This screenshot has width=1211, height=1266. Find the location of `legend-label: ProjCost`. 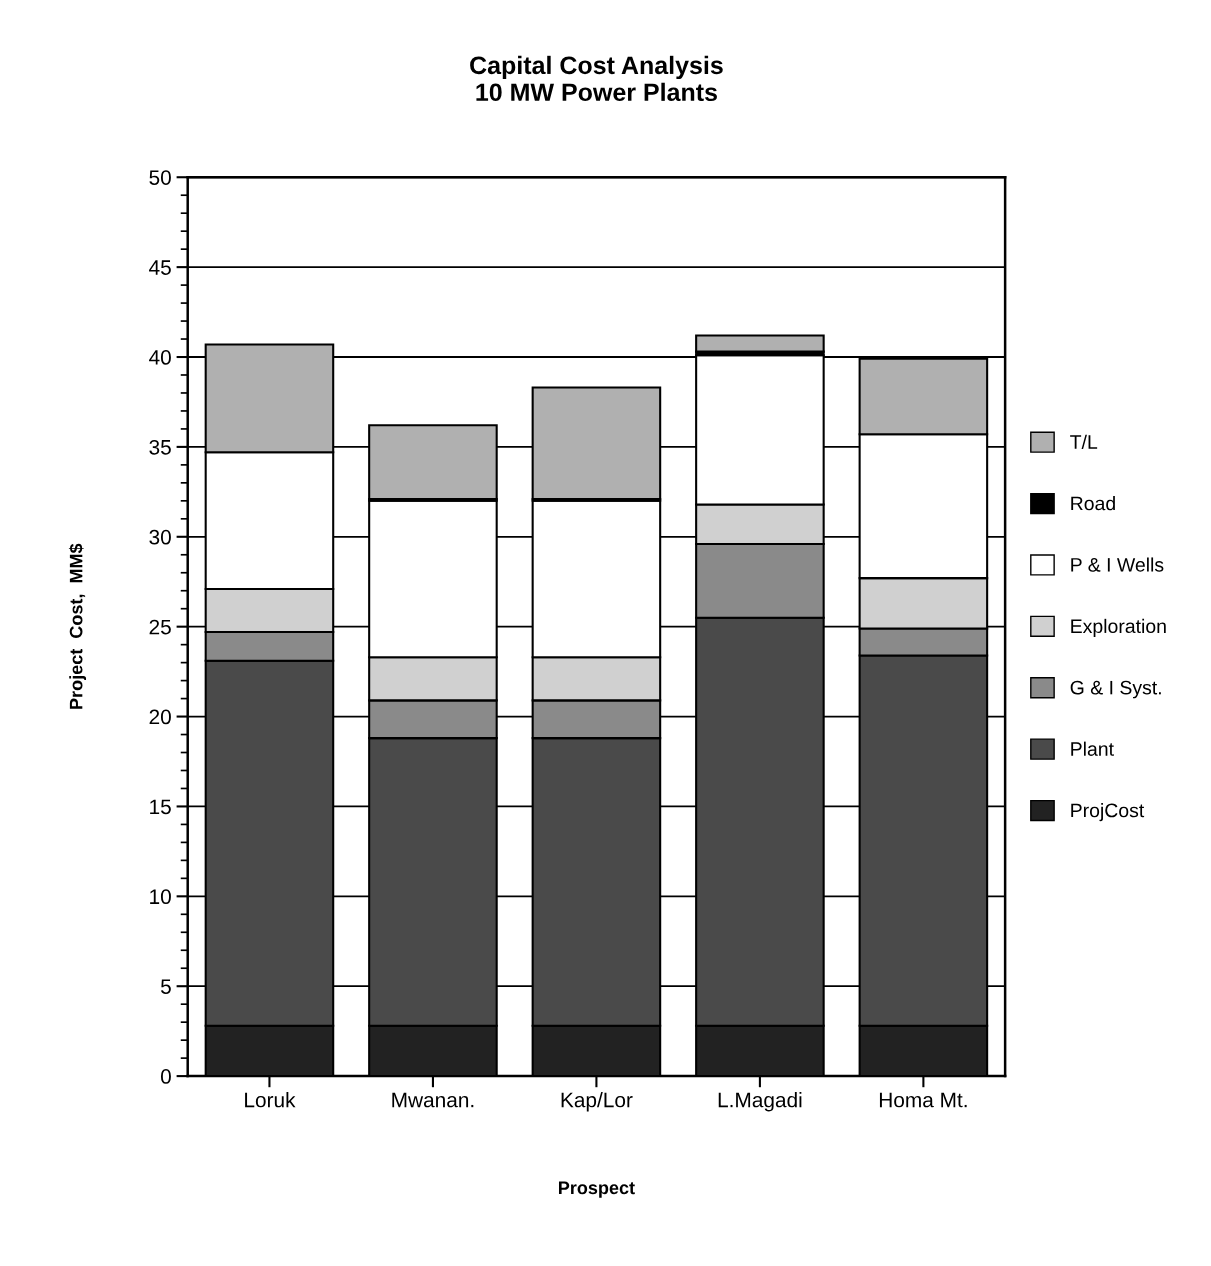

legend-label: ProjCost is located at coordinates (1108, 812).